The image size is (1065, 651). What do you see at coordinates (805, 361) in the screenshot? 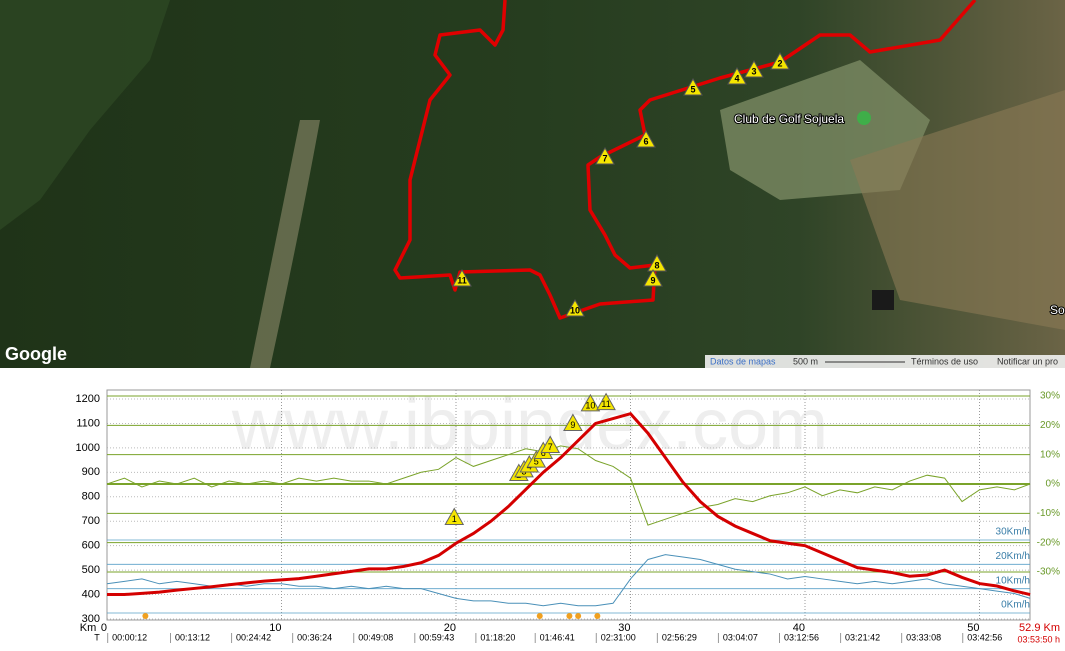
I see `map-scale: 500 m` at bounding box center [805, 361].